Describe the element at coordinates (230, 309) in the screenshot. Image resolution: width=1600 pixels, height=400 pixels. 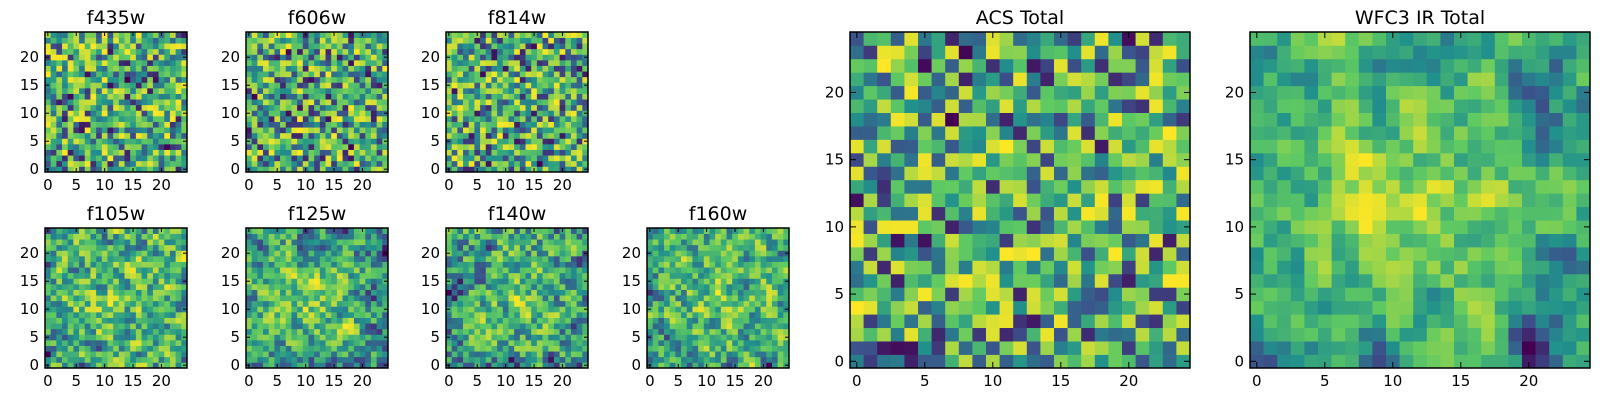
I see `y-tick-label: 10` at that location.